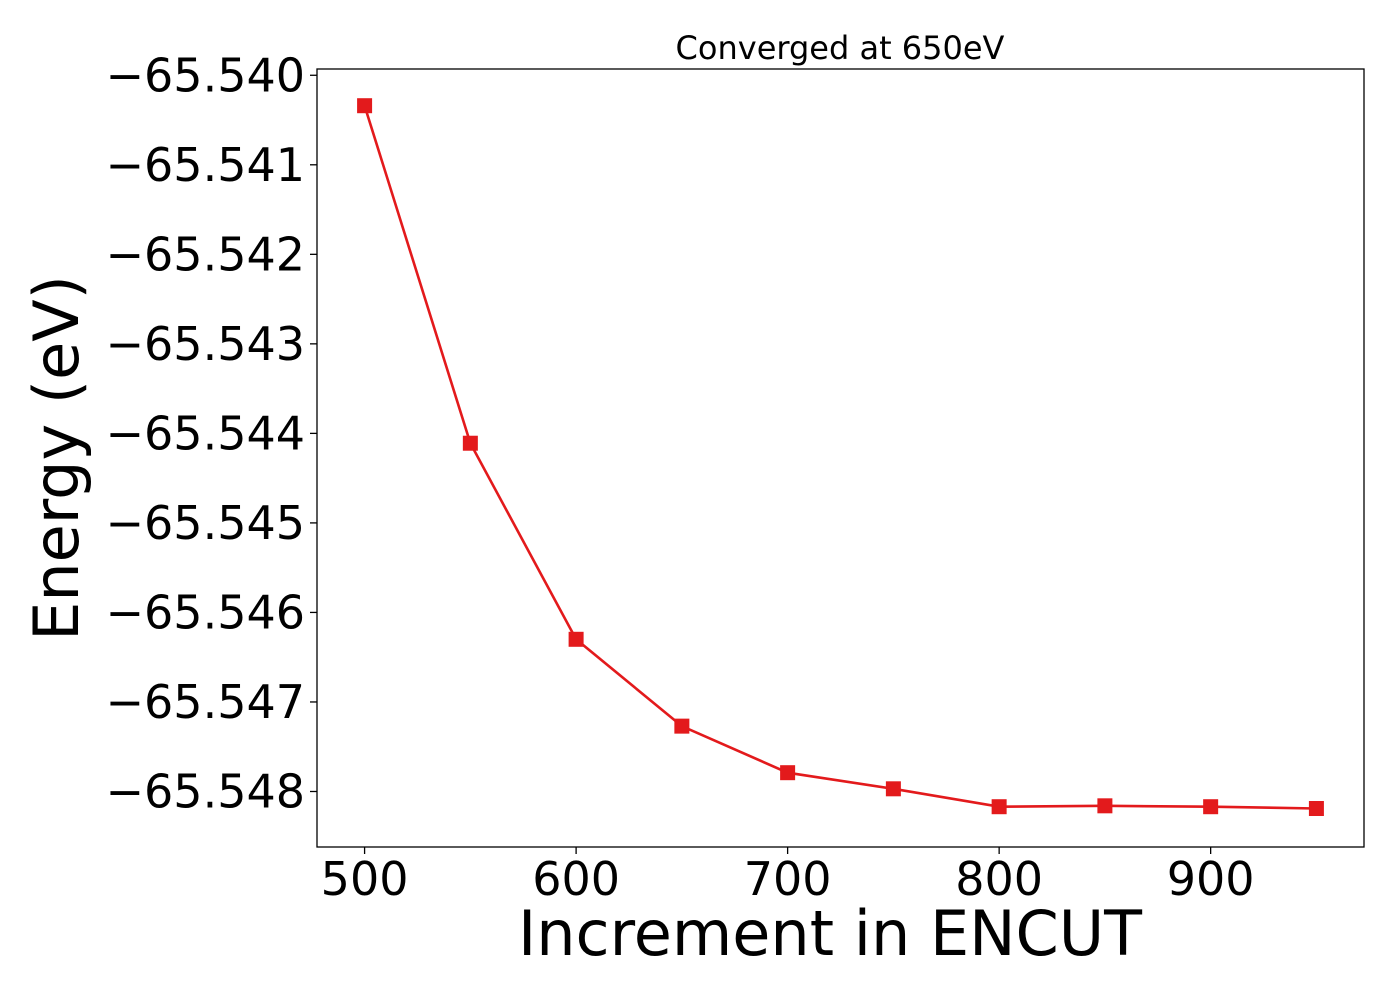  I want to click on y-tick-label: −65.547, so click(206, 702).